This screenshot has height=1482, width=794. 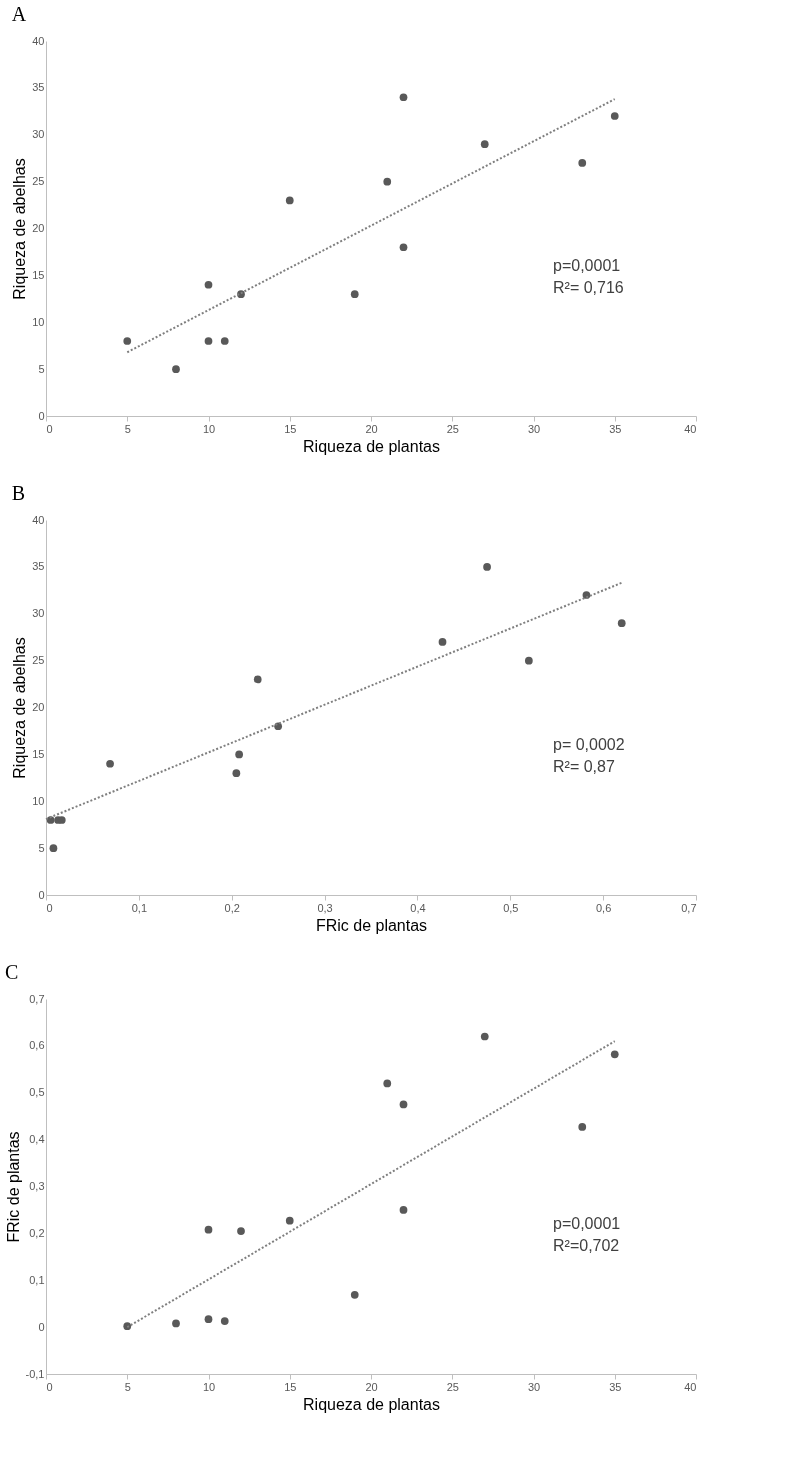 What do you see at coordinates (511, 907) in the screenshot?
I see `x-tick-label: 0,5` at bounding box center [511, 907].